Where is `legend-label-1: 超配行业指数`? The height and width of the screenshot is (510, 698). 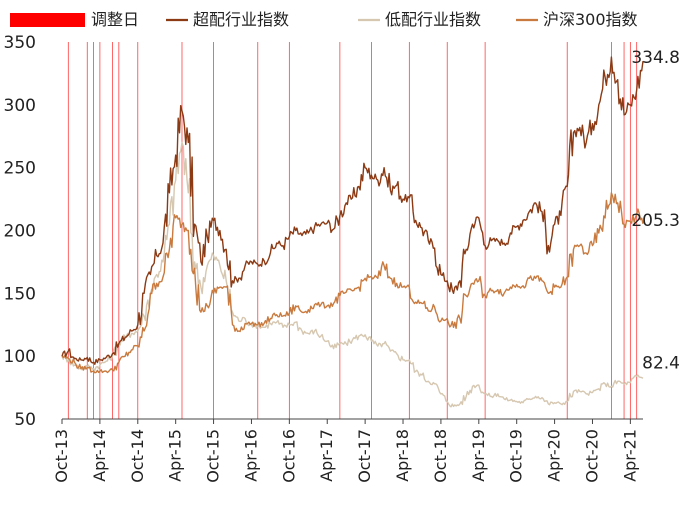 legend-label-1: 超配行业指数 is located at coordinates (241, 19).